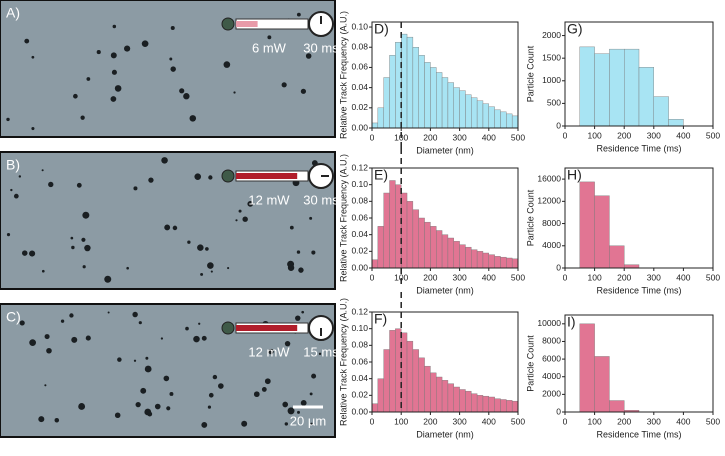  I want to click on panel-label: G), so click(575, 29).